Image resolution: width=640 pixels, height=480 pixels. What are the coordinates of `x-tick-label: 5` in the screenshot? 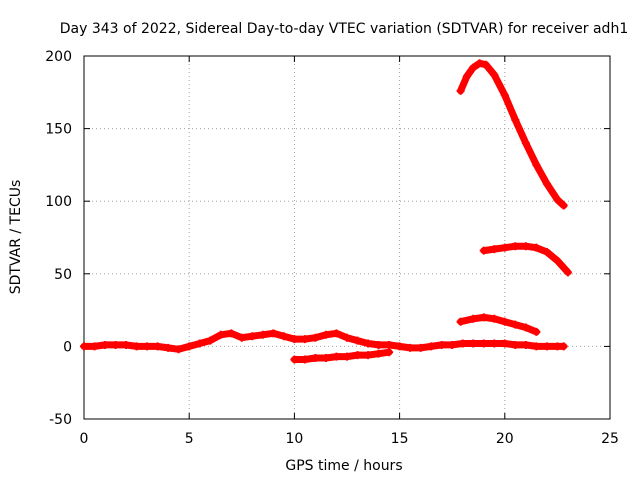 It's located at (189, 439).